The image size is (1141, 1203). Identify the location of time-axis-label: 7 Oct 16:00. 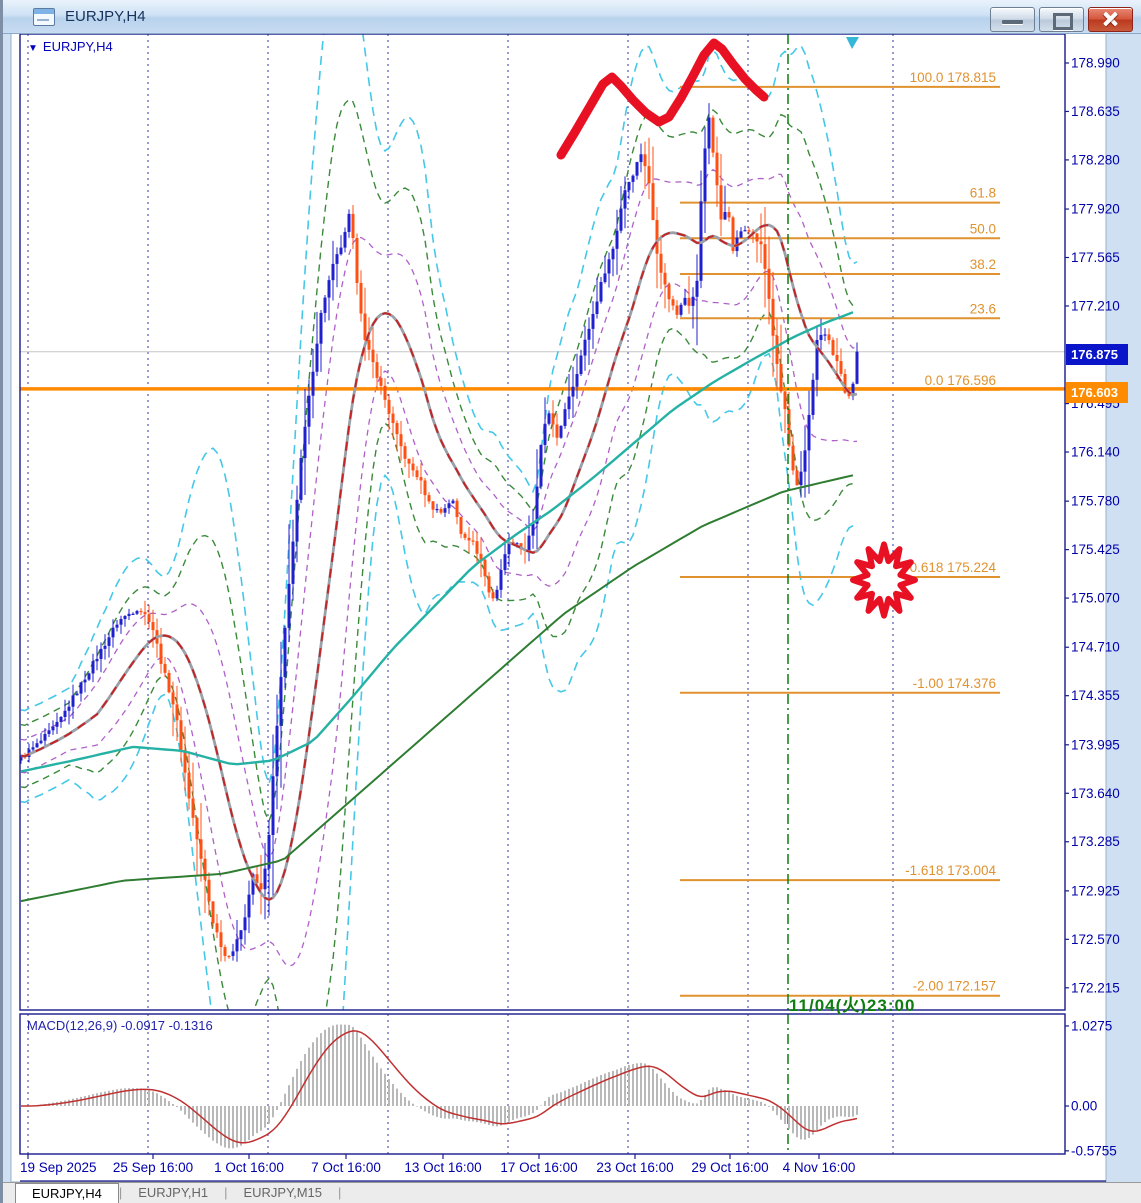
(346, 1167).